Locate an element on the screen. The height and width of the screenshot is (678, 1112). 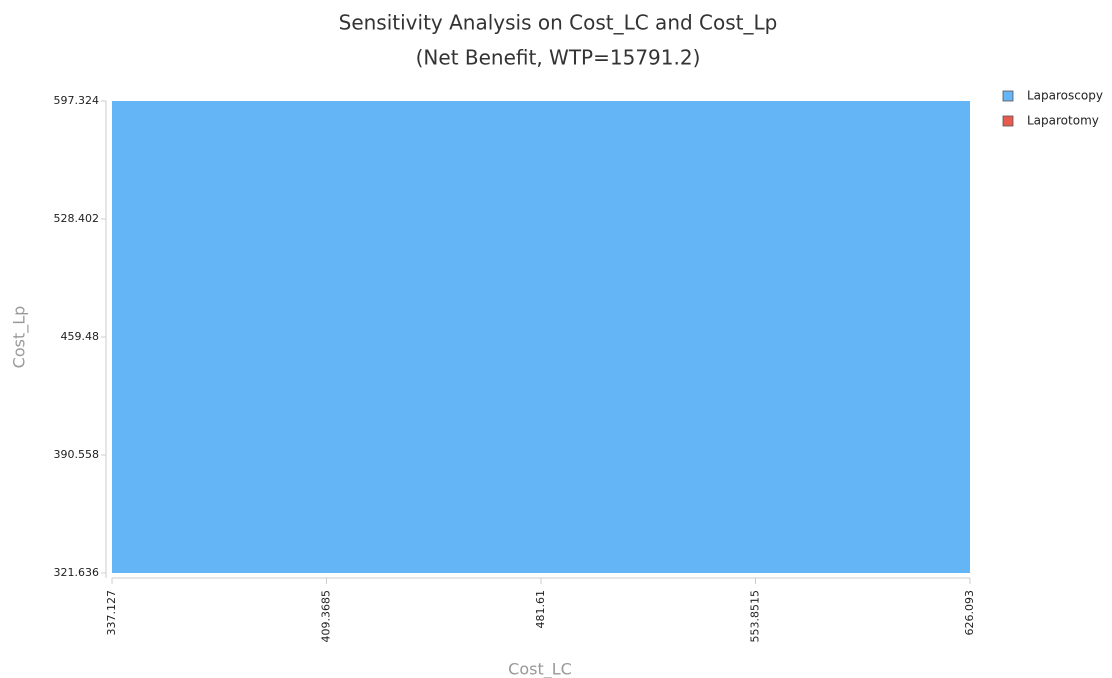
legend-label: Laparotomy is located at coordinates (1063, 121).